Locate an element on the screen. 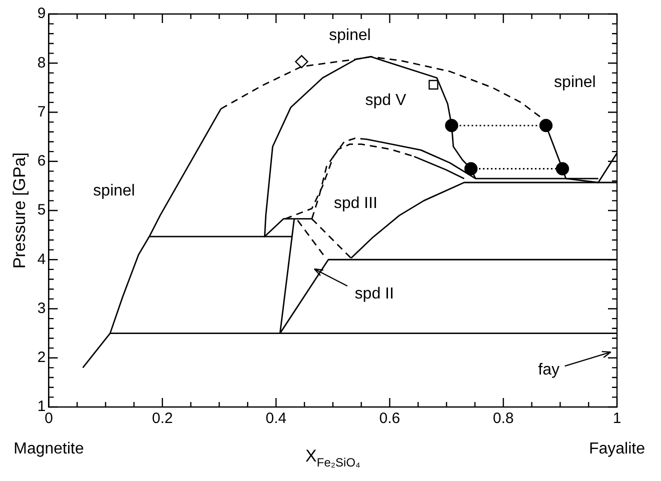 Image resolution: width=661 pixels, height=481 pixels. x-tick-label: 0.6 is located at coordinates (389, 419).